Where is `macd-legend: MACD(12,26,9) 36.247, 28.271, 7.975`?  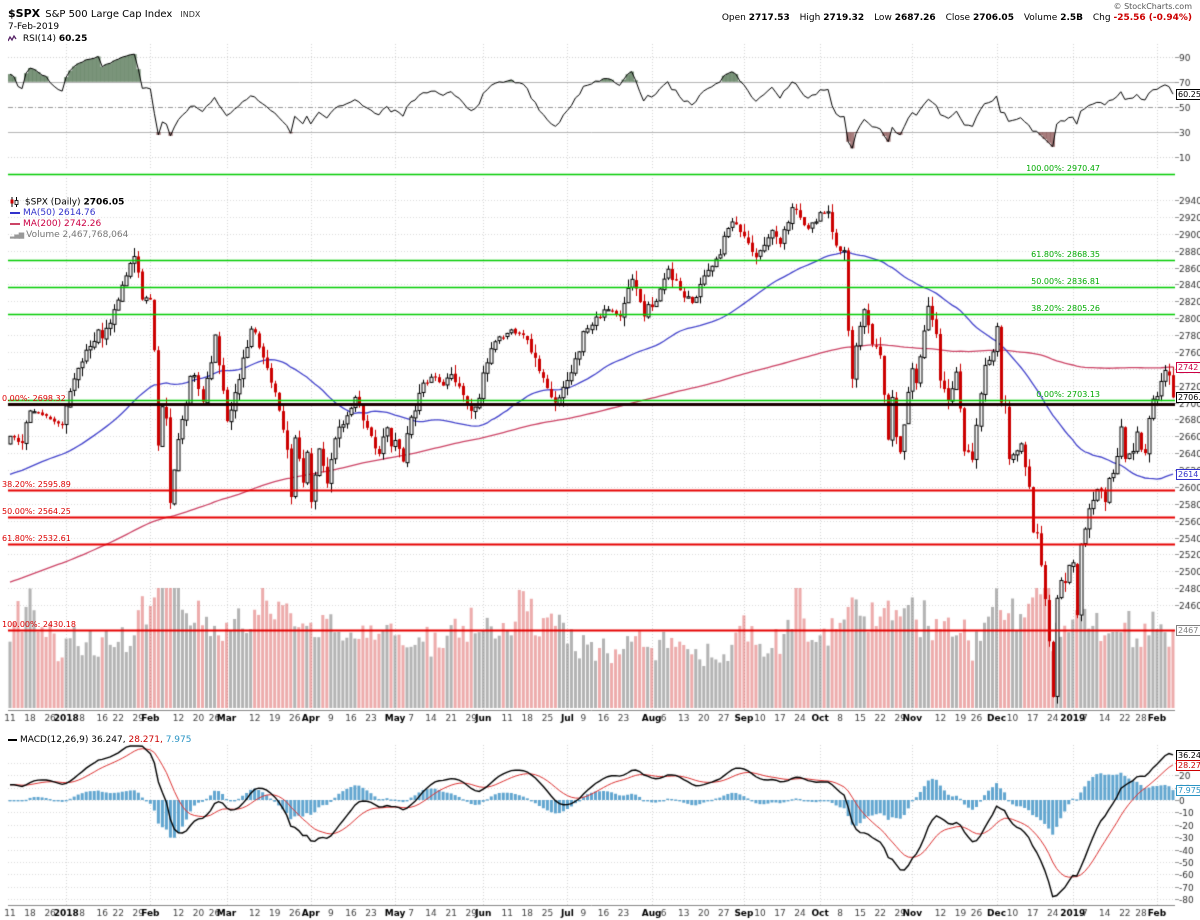
macd-legend: MACD(12,26,9) 36.247, 28.271, 7.975 is located at coordinates (99, 740).